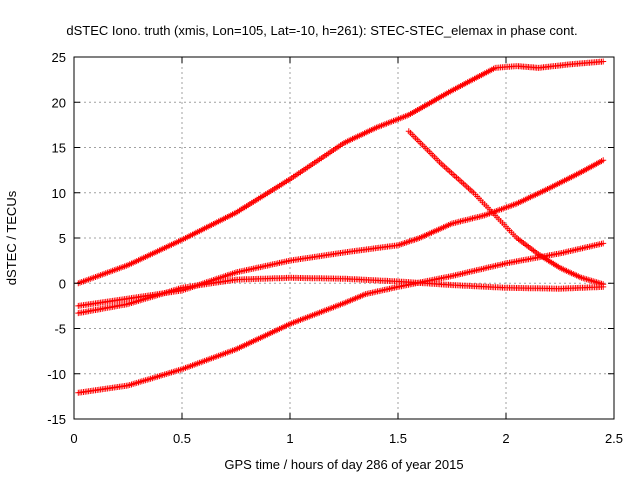 The width and height of the screenshot is (640, 480). What do you see at coordinates (614, 438) in the screenshot?
I see `x-tick-label: 2.5` at bounding box center [614, 438].